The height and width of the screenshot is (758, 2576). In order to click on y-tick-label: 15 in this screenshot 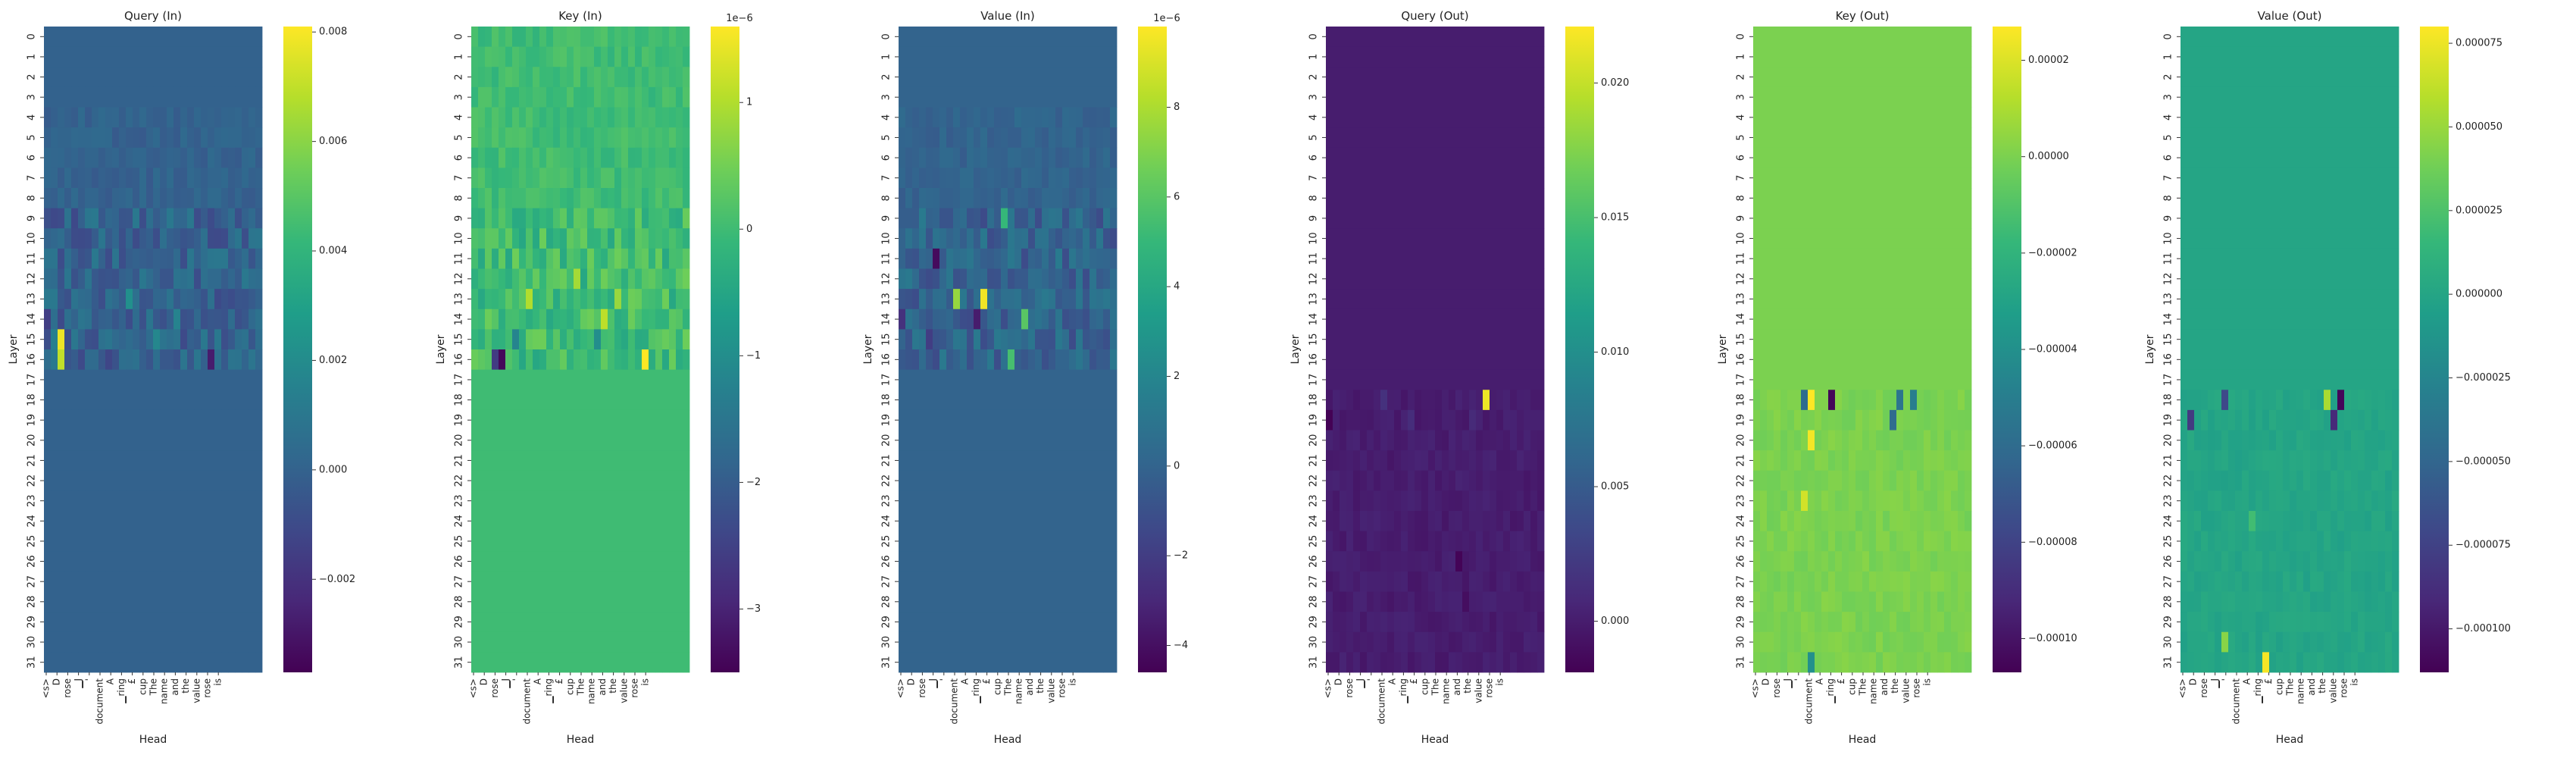, I will do `click(1314, 339)`.